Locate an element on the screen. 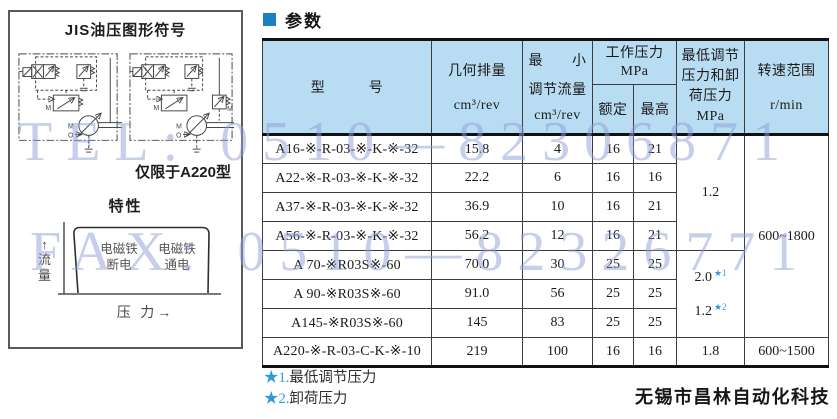 The width and height of the screenshot is (837, 419). working-pressure-unit: MPa is located at coordinates (634, 71).